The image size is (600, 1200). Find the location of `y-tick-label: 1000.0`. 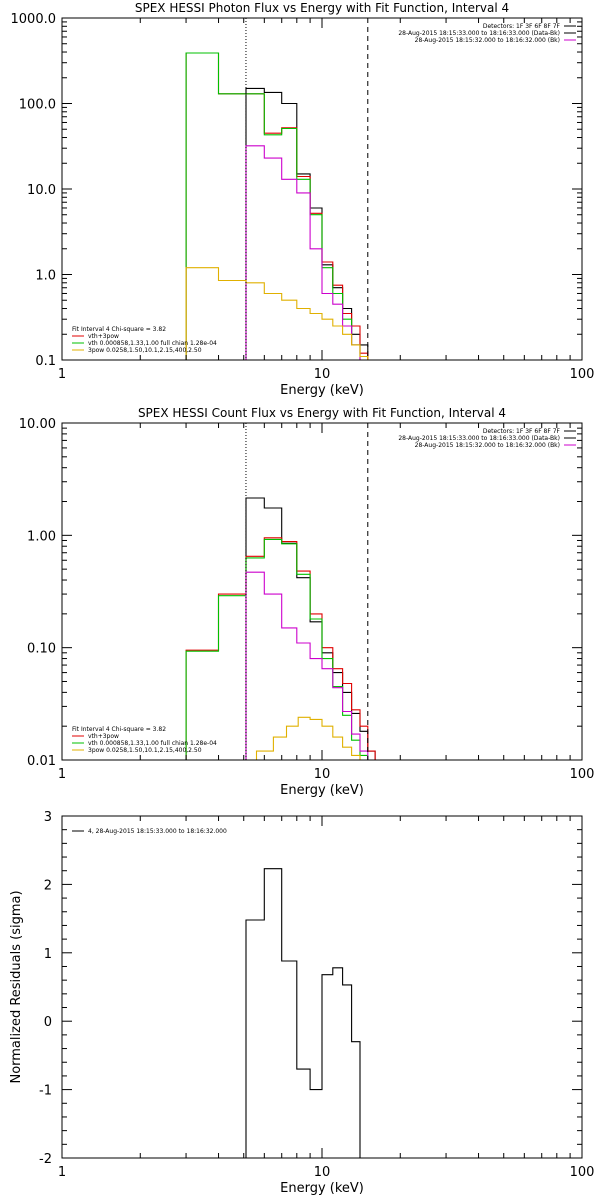

y-tick-label: 1000.0 is located at coordinates (34, 19).